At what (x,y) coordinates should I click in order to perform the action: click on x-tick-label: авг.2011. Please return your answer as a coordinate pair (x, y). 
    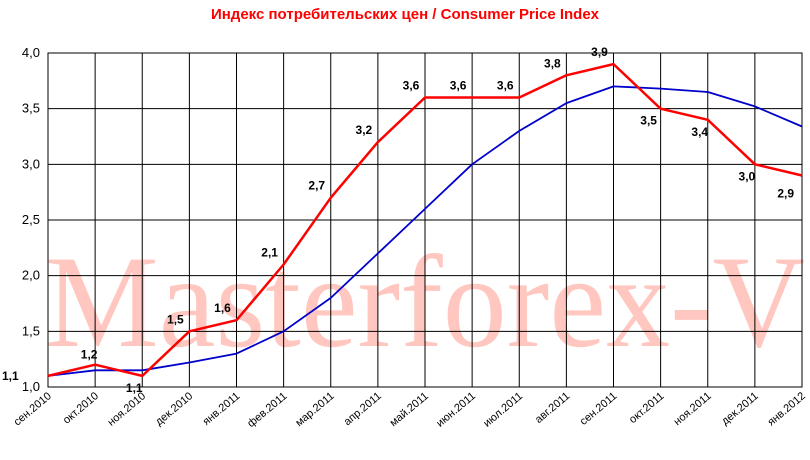
    Looking at the image, I should click on (552, 408).